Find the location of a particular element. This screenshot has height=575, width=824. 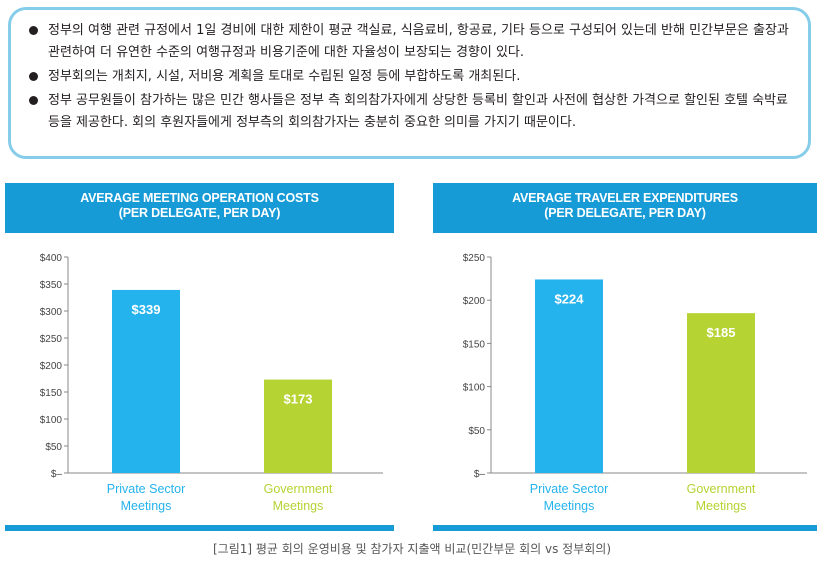

data-label: $339 is located at coordinates (146, 309).